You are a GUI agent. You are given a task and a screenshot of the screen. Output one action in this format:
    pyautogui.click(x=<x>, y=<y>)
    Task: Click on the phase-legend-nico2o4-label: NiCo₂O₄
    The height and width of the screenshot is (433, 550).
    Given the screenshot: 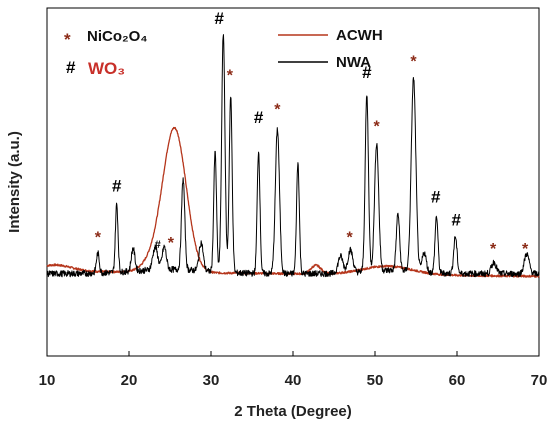 What is the action you would take?
    pyautogui.click(x=117, y=36)
    